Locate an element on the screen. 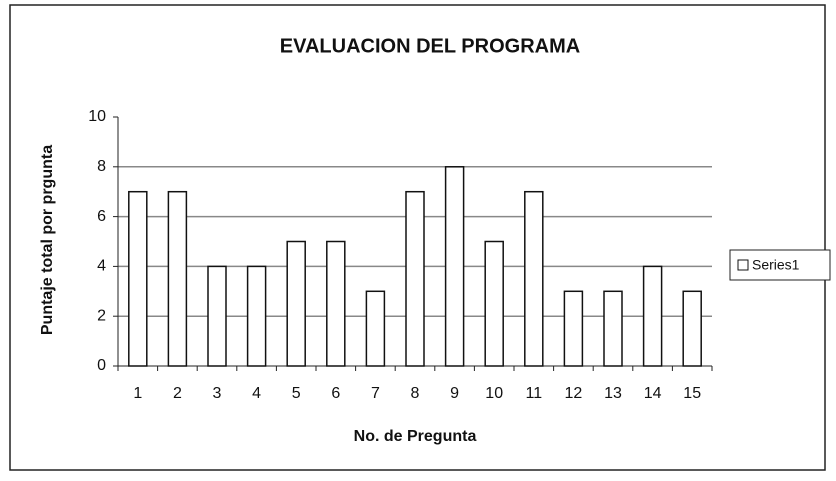 Image resolution: width=836 pixels, height=481 pixels. x-tick-label: 5 is located at coordinates (296, 393).